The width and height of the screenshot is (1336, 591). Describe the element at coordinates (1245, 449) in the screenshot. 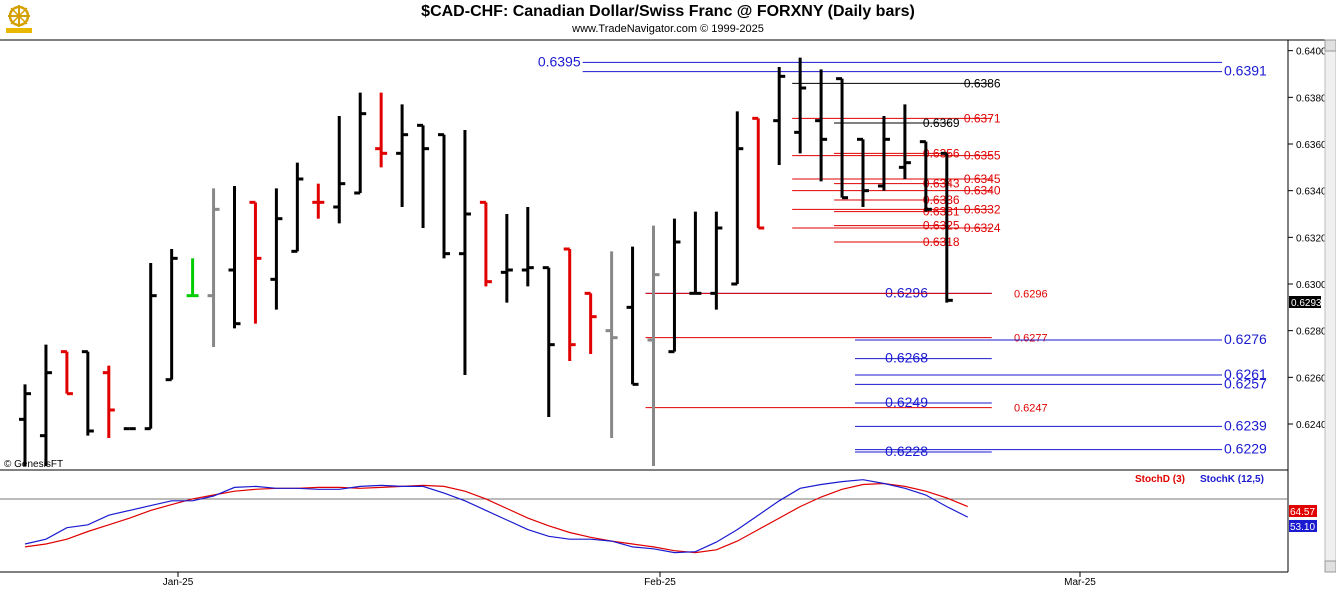

I see `price-level-label: 0.6229` at that location.